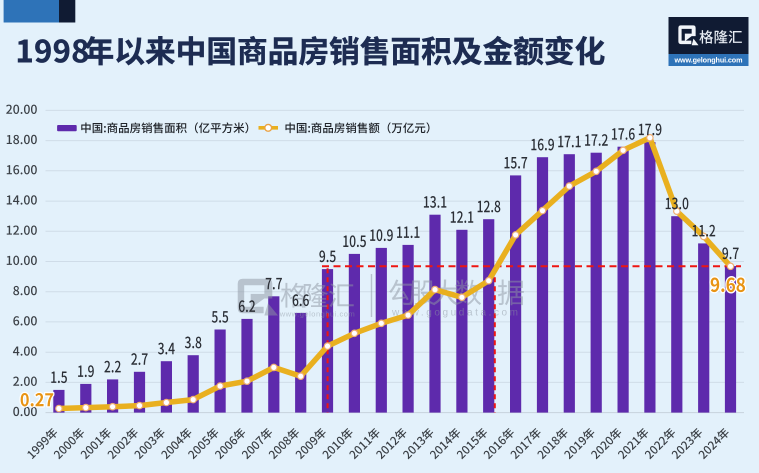 The width and height of the screenshot is (759, 473). I want to click on svg-text: www.gogudata.com, so click(454, 313).